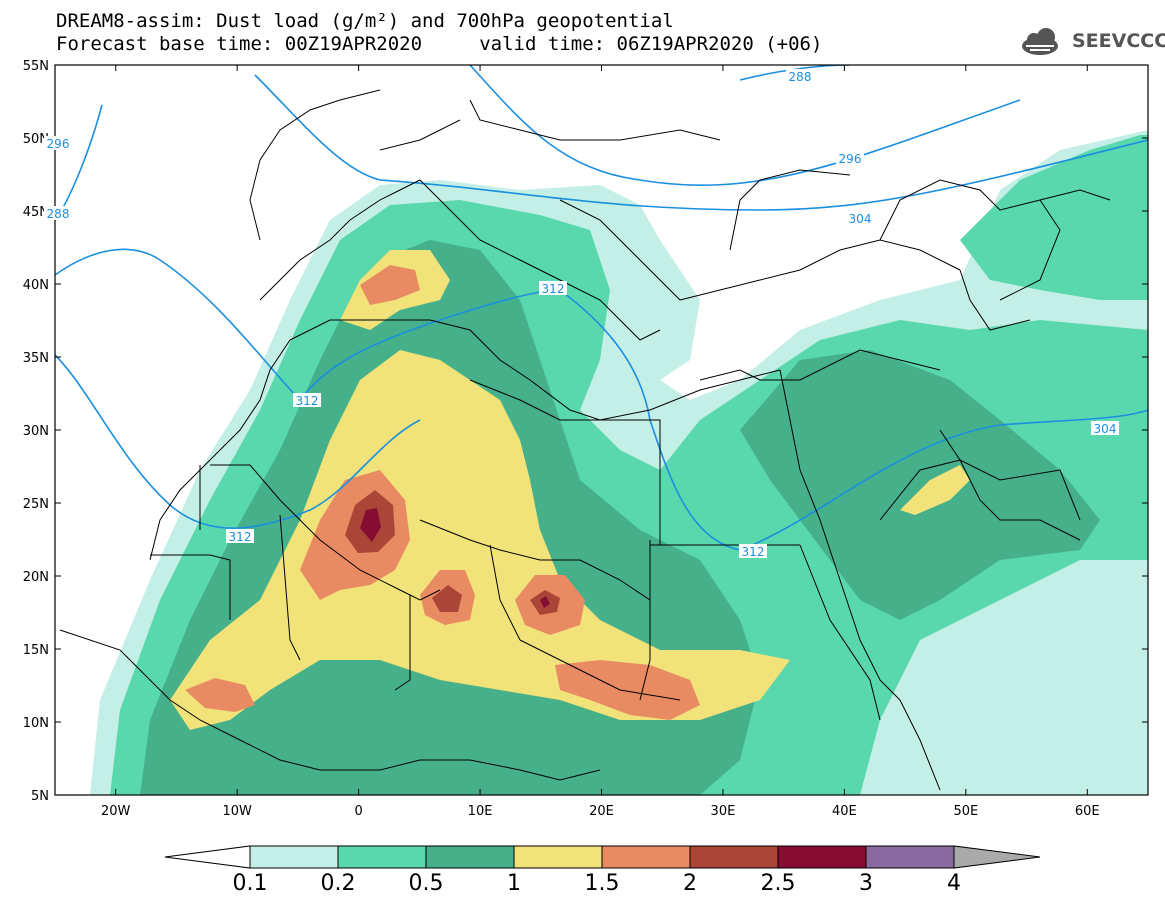  Describe the element at coordinates (965, 811) in the screenshot. I see `lon-label: 50E` at that location.